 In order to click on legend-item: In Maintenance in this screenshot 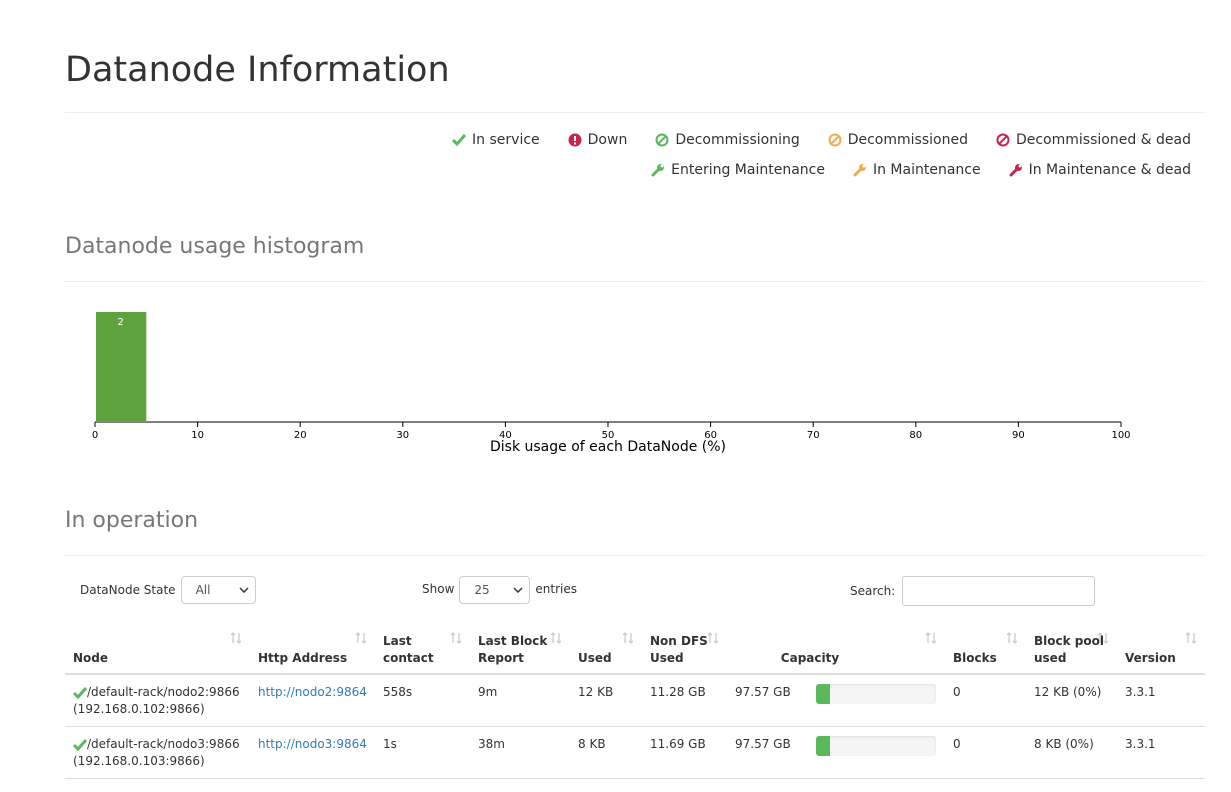, I will do `click(917, 170)`.